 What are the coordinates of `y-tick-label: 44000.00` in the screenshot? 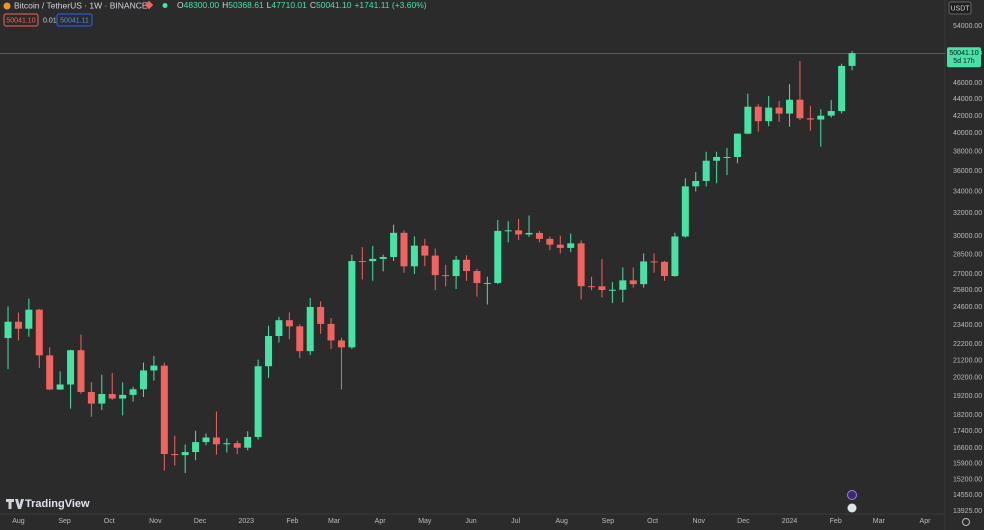 It's located at (967, 99).